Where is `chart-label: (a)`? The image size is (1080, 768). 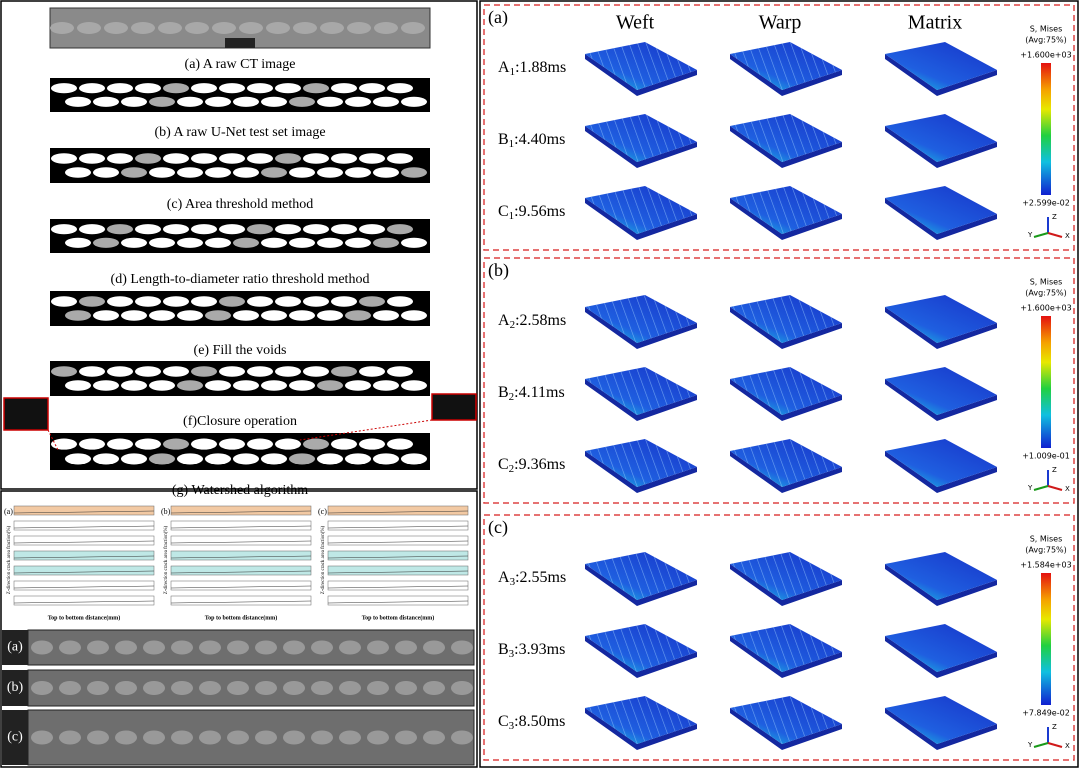 chart-label: (a) is located at coordinates (8, 511).